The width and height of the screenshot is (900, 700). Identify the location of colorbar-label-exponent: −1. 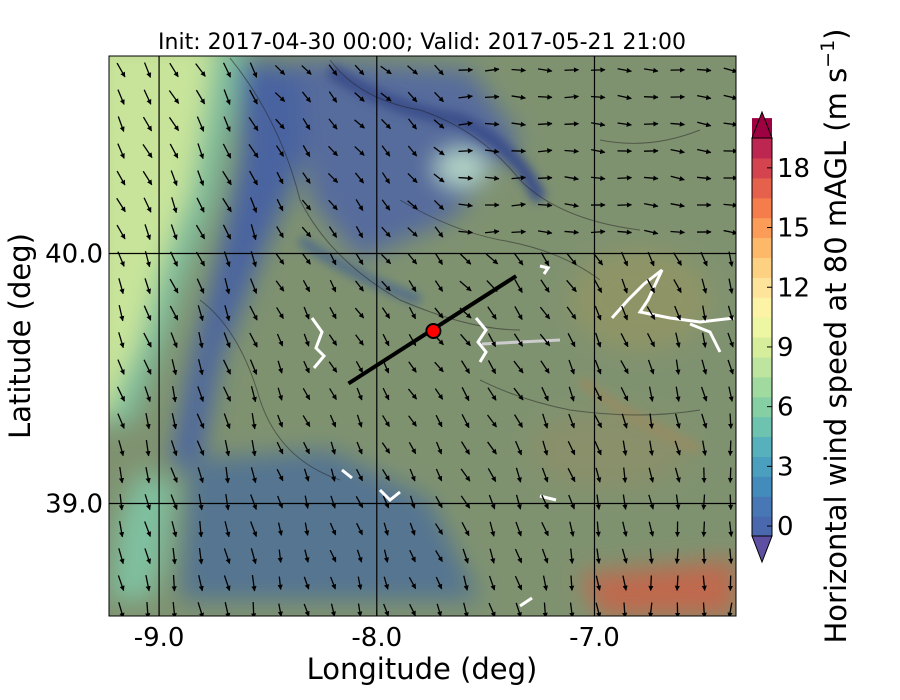
(828, 54).